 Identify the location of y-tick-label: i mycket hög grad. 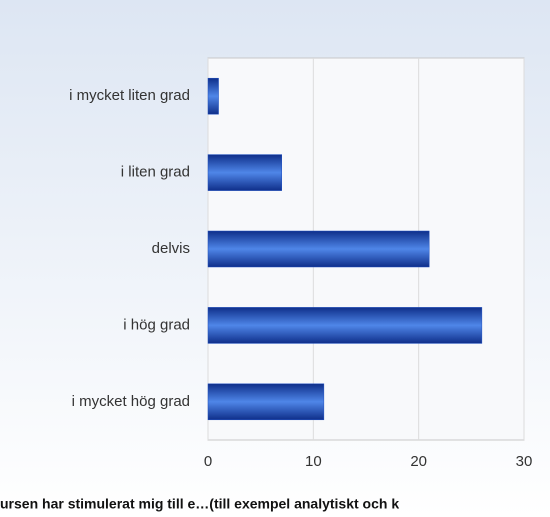
(131, 401).